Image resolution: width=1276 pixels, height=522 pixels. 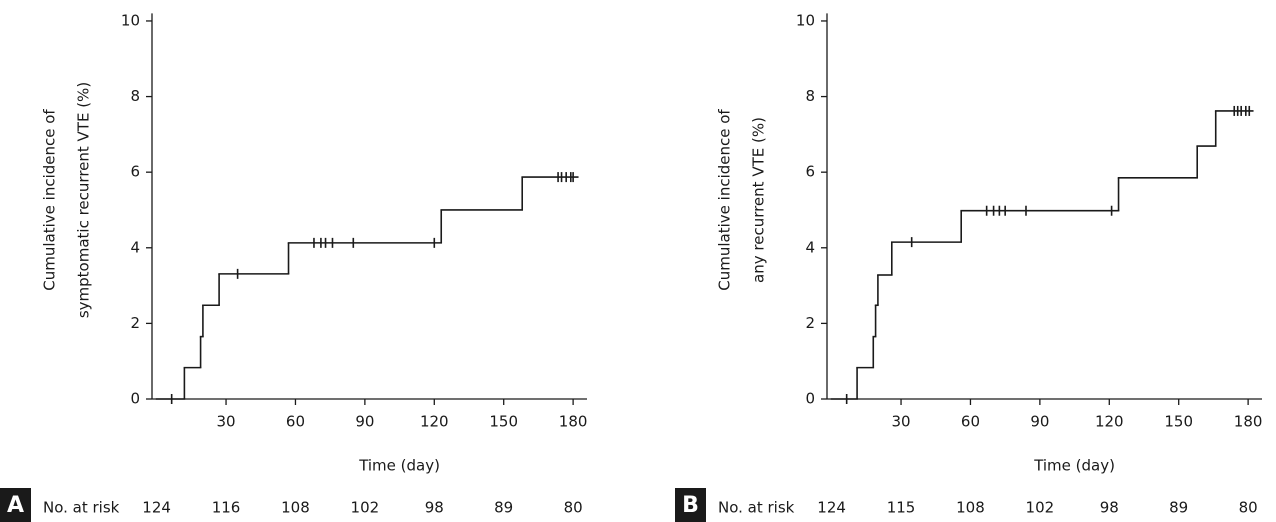 I want to click on at-risk-count: 115, so click(x=901, y=508).